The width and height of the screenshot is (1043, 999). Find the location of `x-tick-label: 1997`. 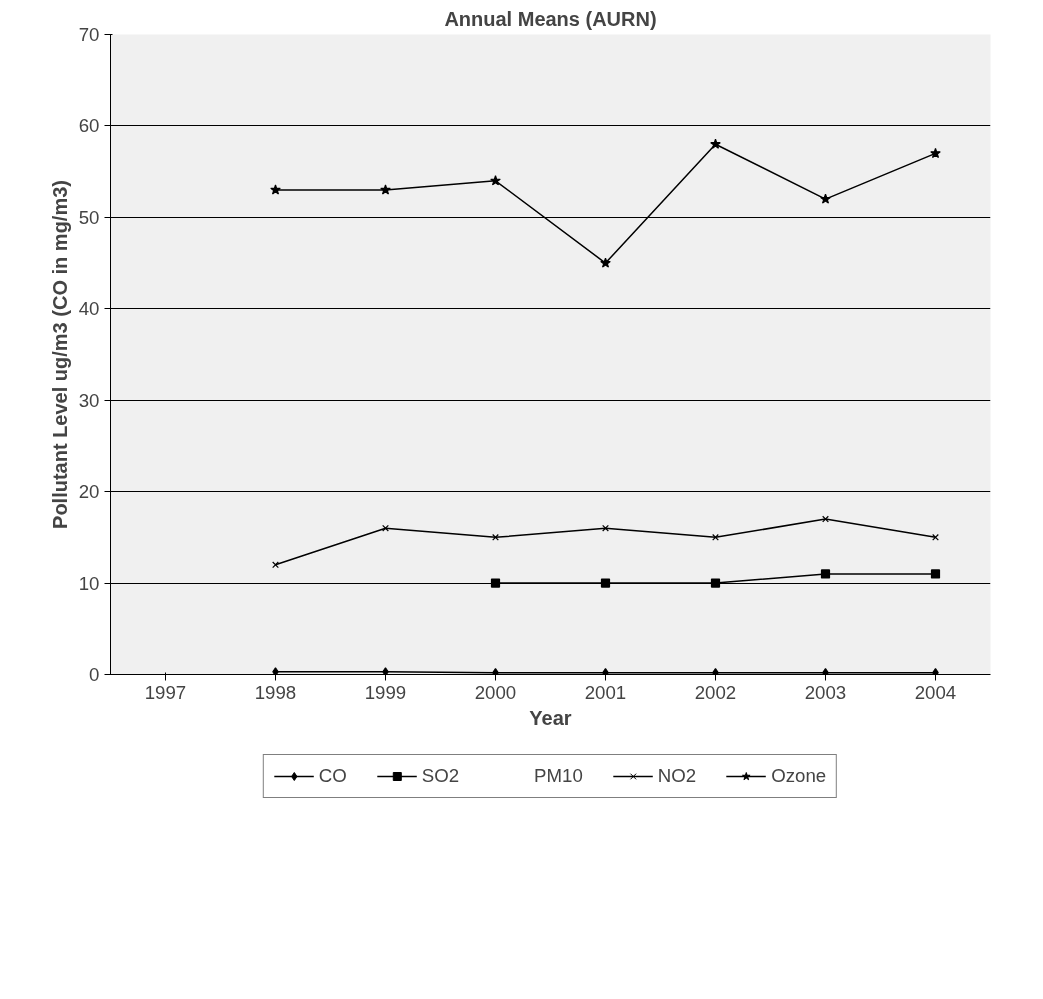

x-tick-label: 1997 is located at coordinates (165, 692).